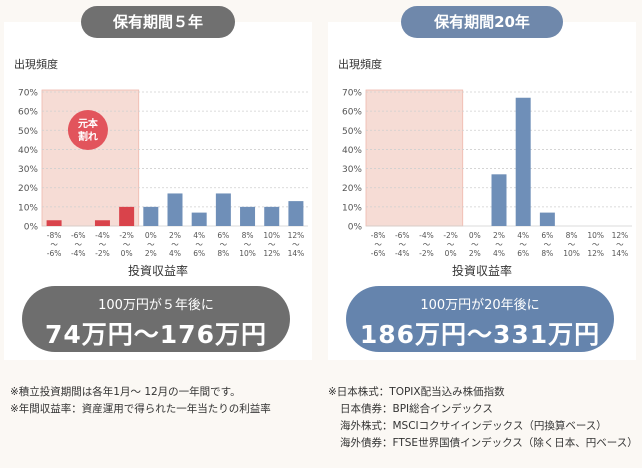 The width and height of the screenshot is (642, 468). What do you see at coordinates (140, 409) in the screenshot?
I see `footnote: ※年間収益率：資産運用で得られた一年当たりの利益率` at bounding box center [140, 409].